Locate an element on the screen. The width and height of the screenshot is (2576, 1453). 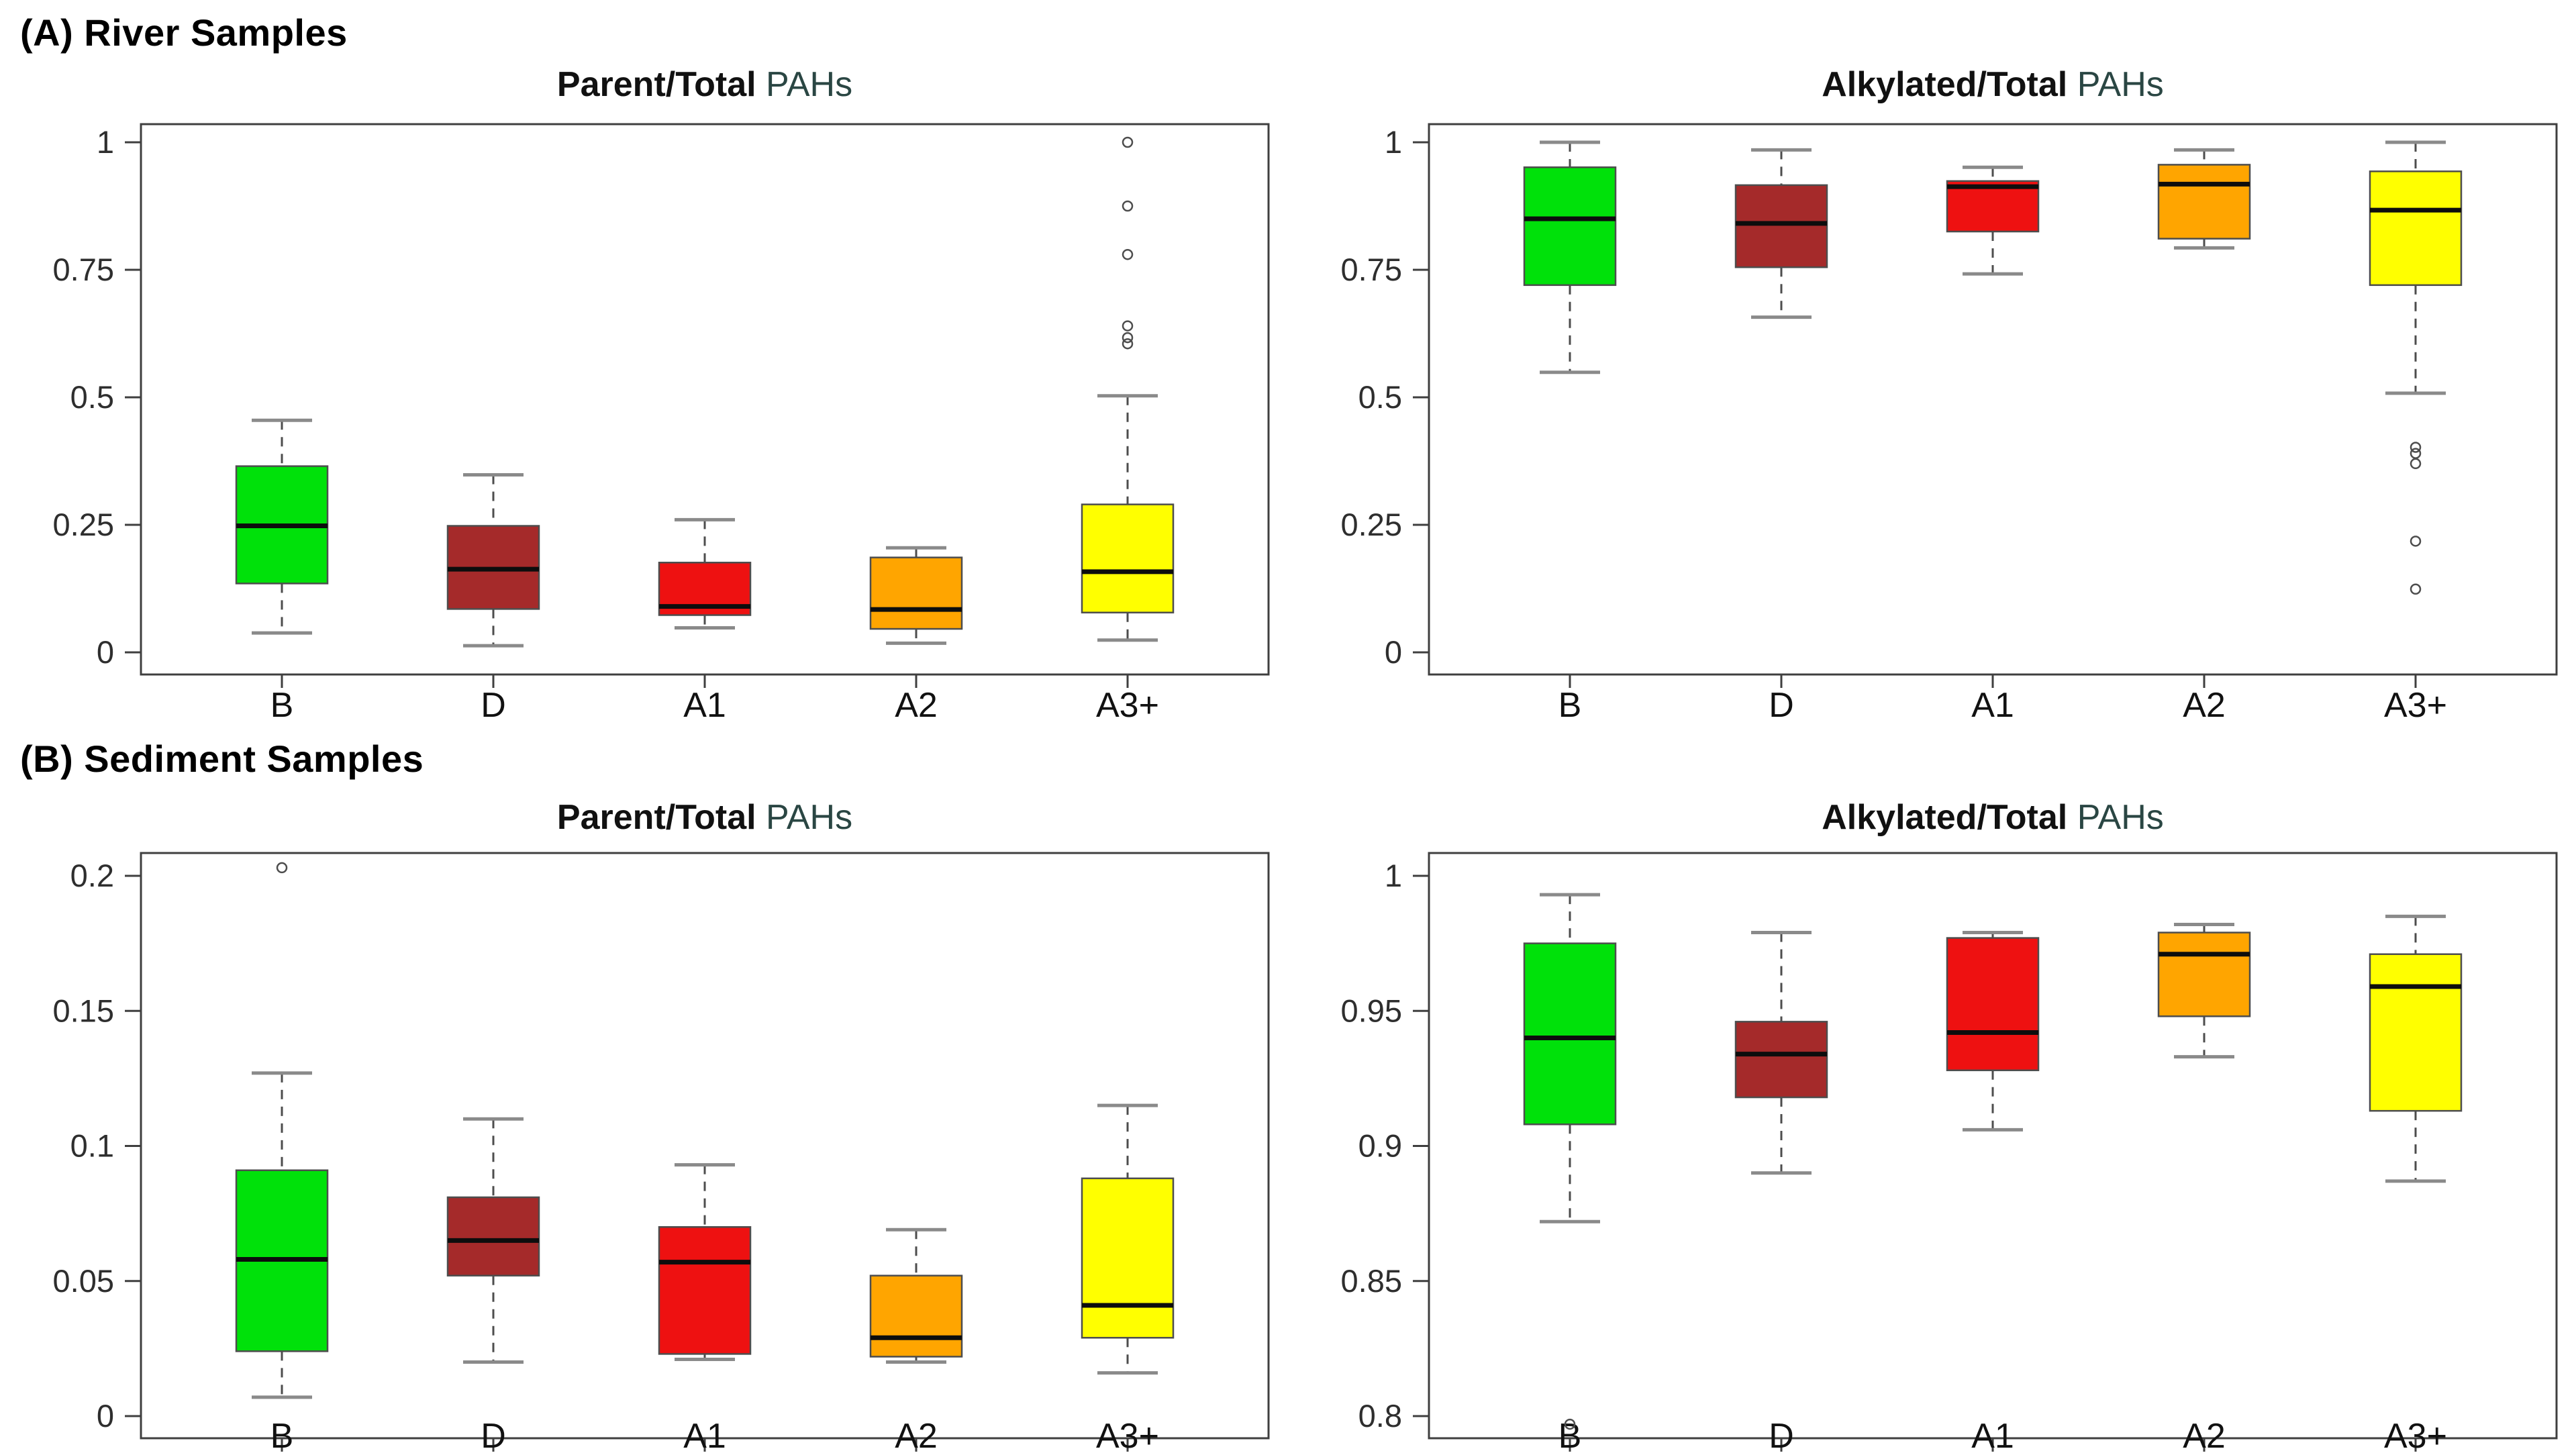
y-tick-label: 0.05 is located at coordinates (83, 1281).